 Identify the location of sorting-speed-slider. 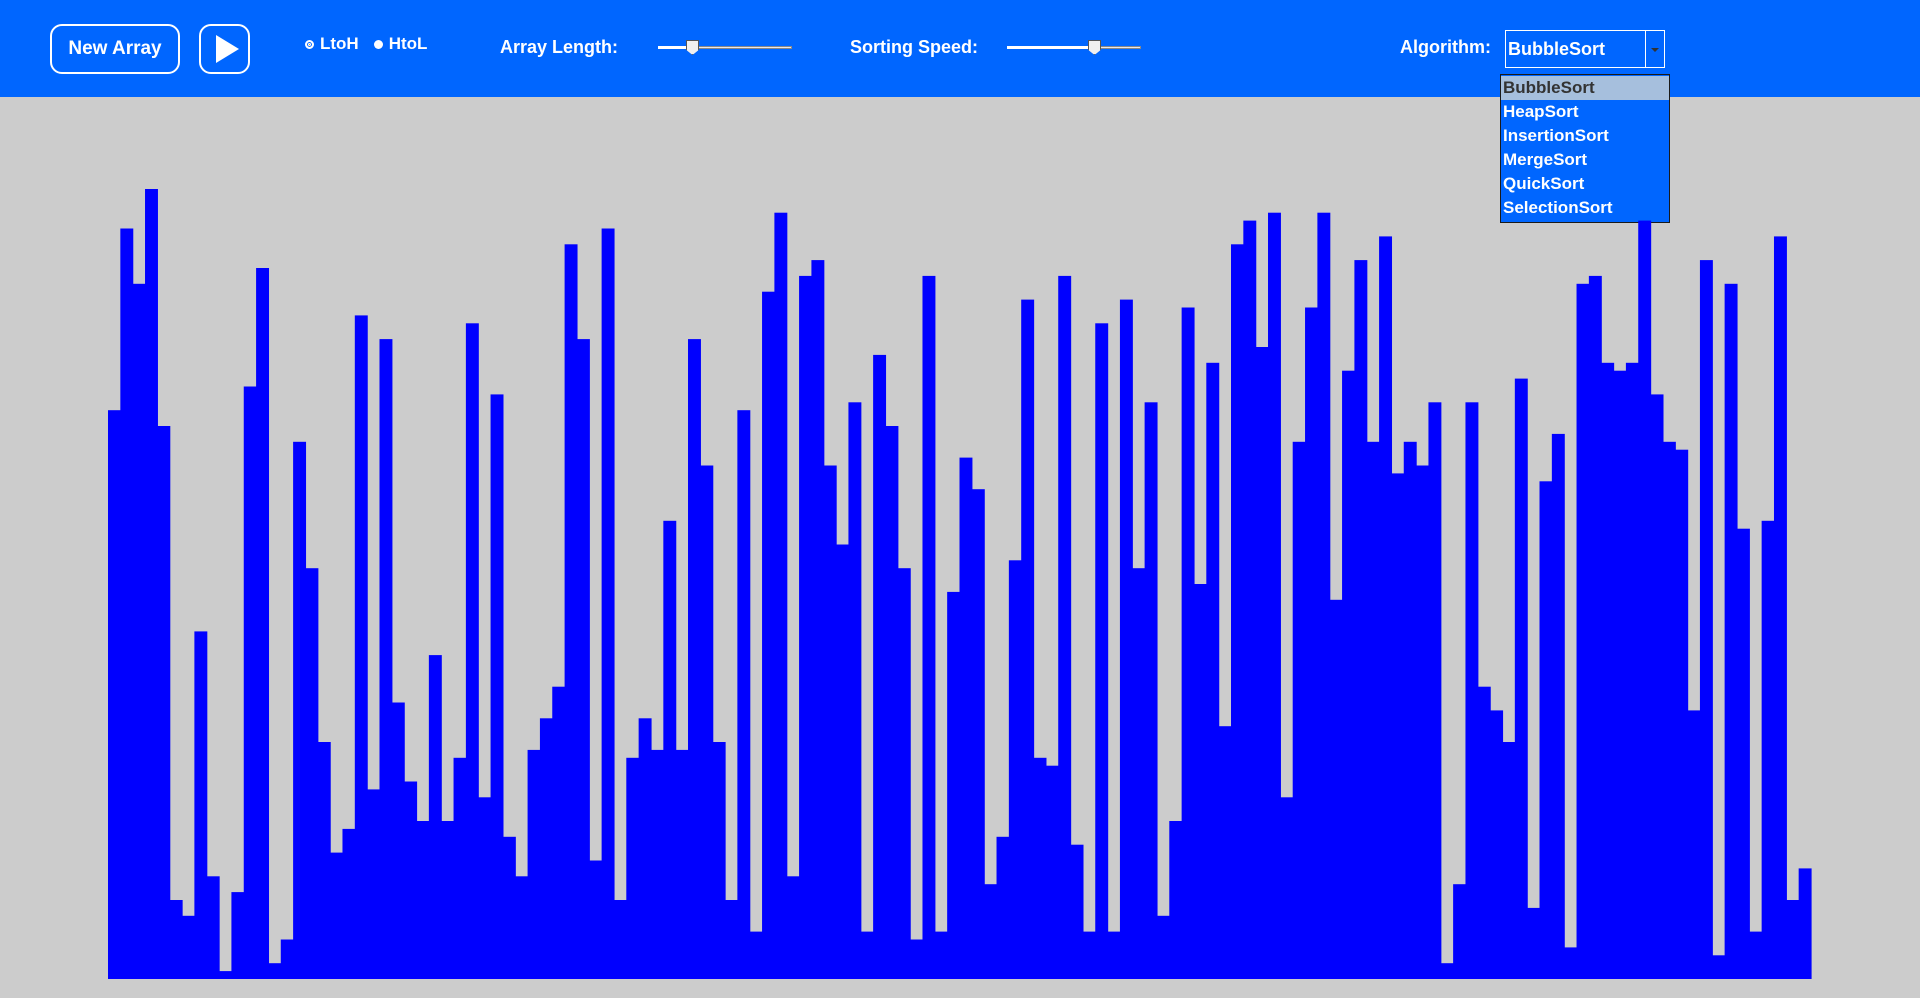
(1074, 48).